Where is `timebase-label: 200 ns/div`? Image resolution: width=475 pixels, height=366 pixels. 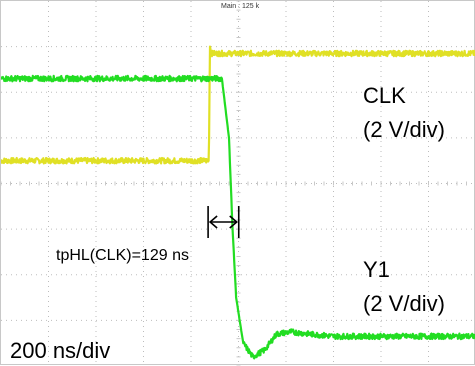
timebase-label: 200 ns/div is located at coordinates (60, 350).